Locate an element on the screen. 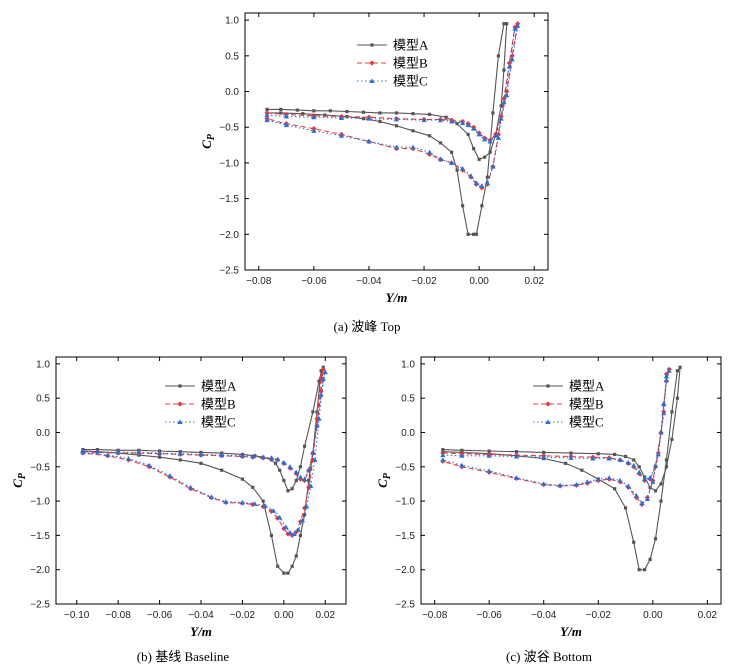 The width and height of the screenshot is (733, 670). series-line is located at coordinates (204, 453).